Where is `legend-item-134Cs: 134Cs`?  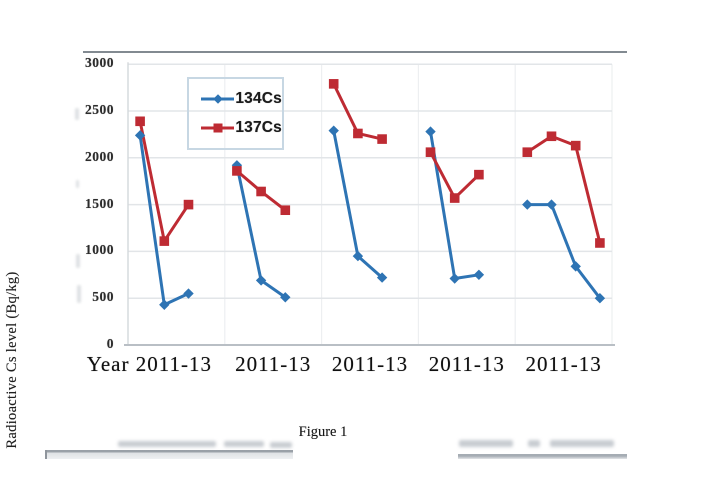
legend-item-134Cs: 134Cs is located at coordinates (240, 99).